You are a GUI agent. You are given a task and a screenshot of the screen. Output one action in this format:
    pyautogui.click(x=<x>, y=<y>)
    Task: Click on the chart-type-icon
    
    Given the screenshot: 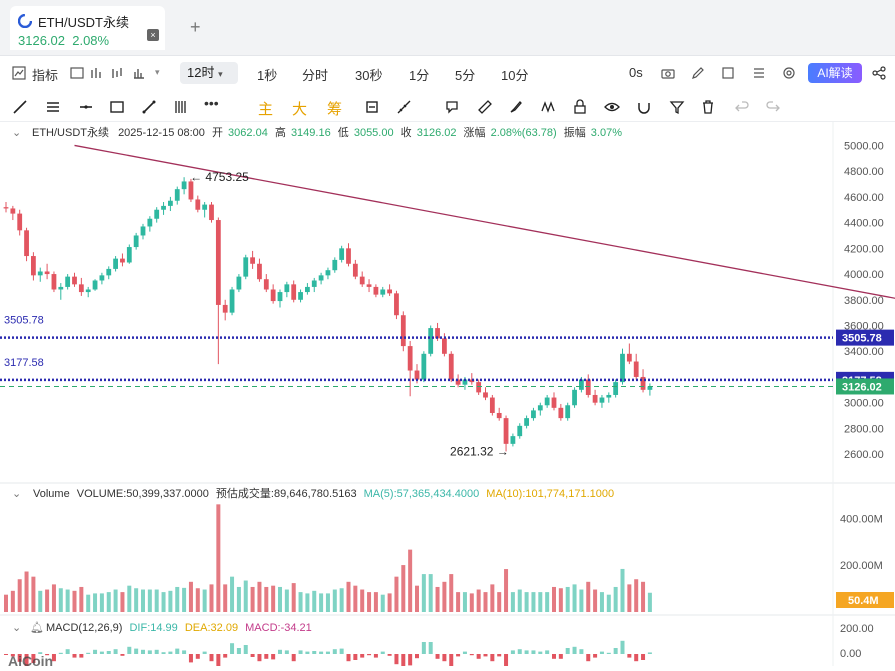 What is the action you would take?
    pyautogui.click(x=117, y=73)
    